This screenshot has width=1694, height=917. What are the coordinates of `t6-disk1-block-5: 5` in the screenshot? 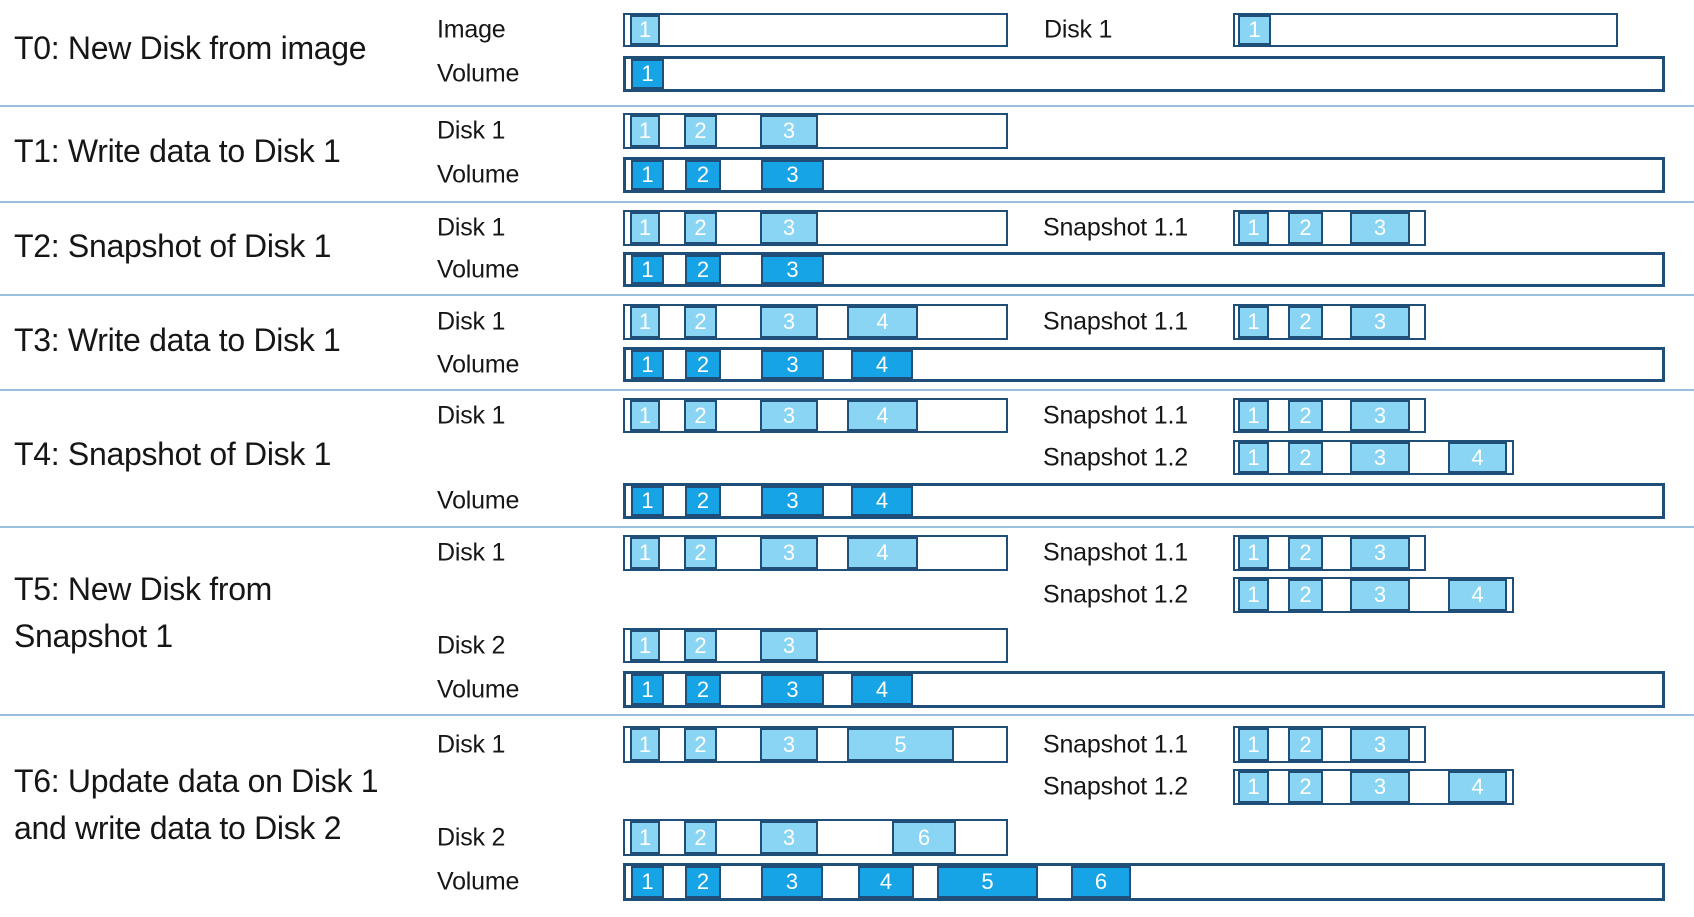 It's located at (900, 744).